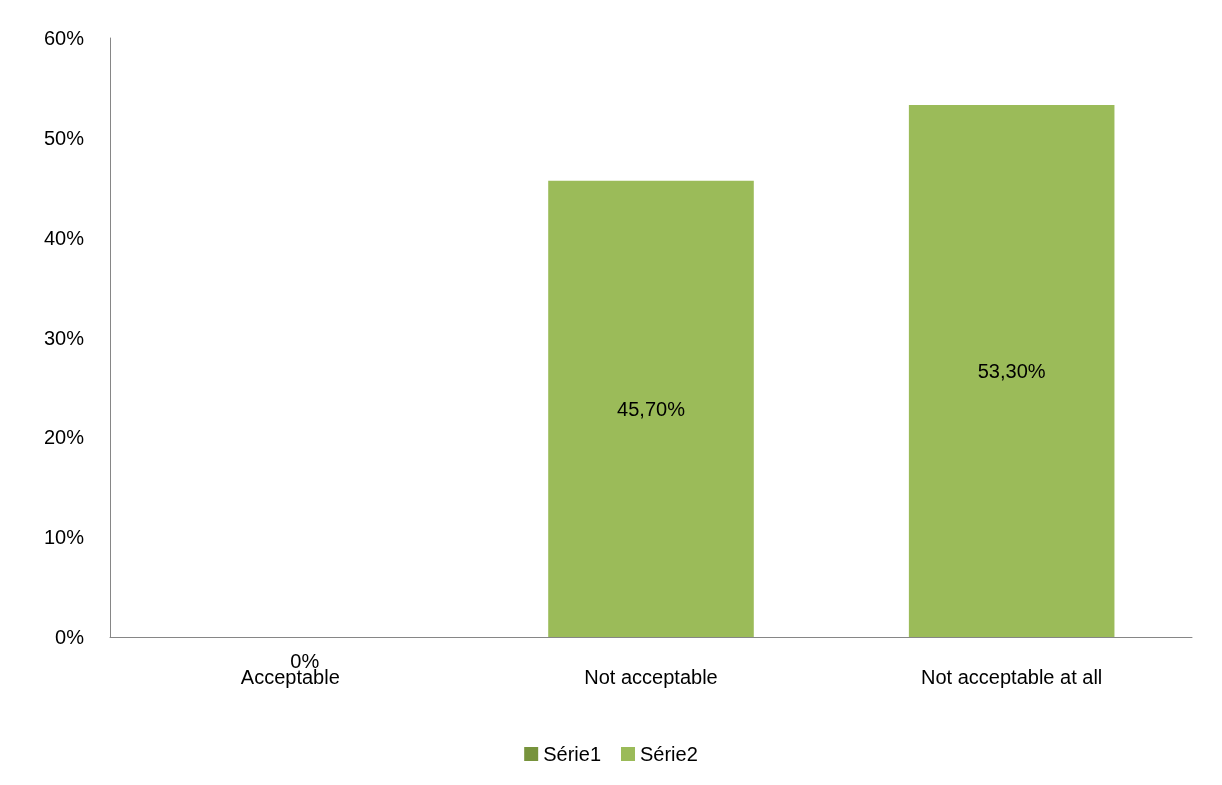 This screenshot has width=1222, height=785. I want to click on data-label: 45,70%, so click(651, 408).